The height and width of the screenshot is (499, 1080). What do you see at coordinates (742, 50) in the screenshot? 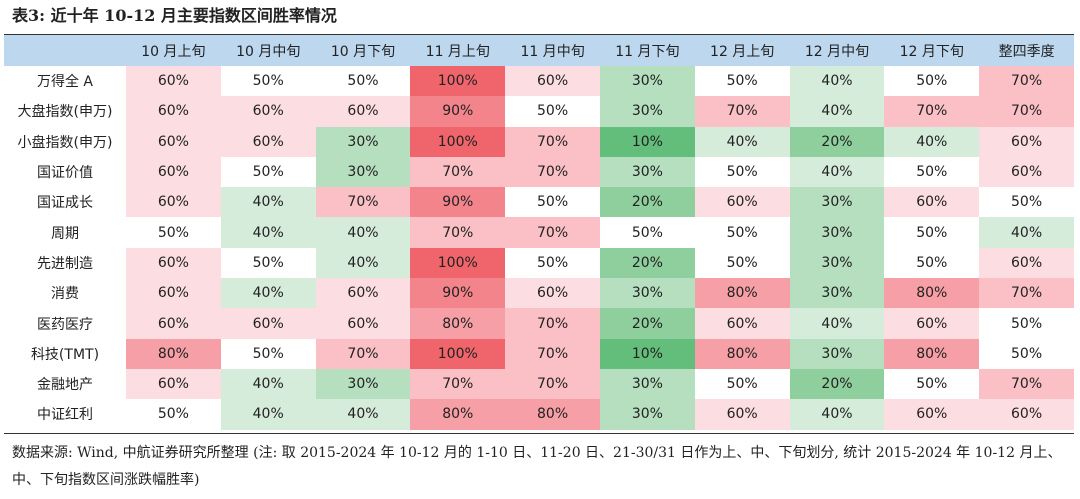
I see `column-header: 12 月上旬` at bounding box center [742, 50].